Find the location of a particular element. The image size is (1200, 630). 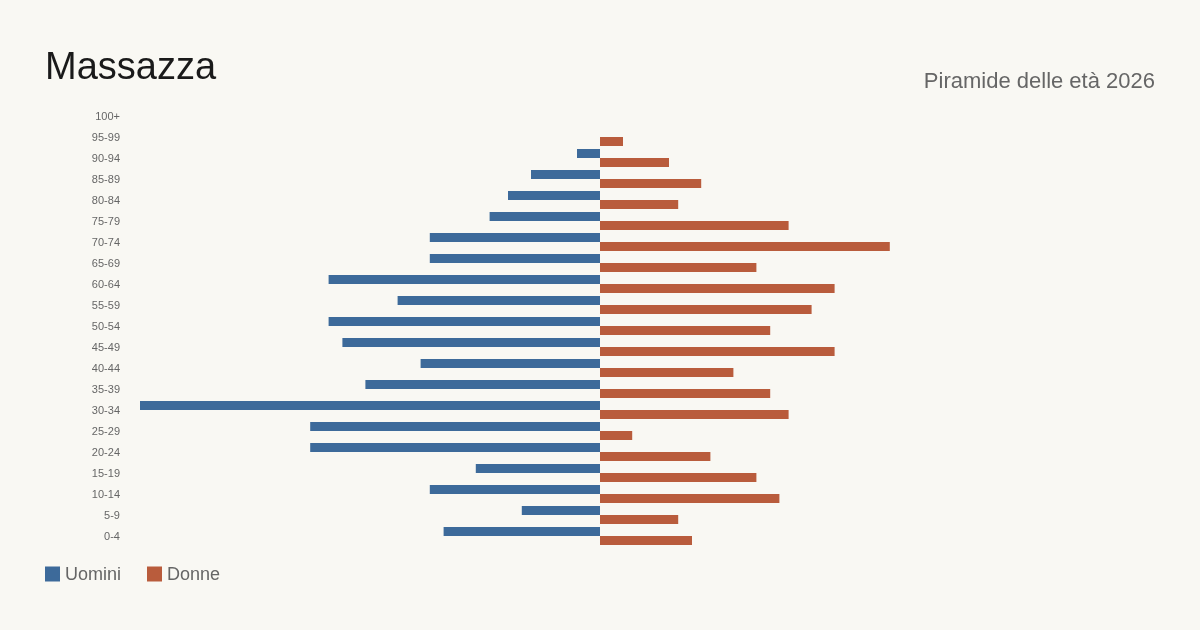

y-tick-label: 85-89 is located at coordinates (105, 179).